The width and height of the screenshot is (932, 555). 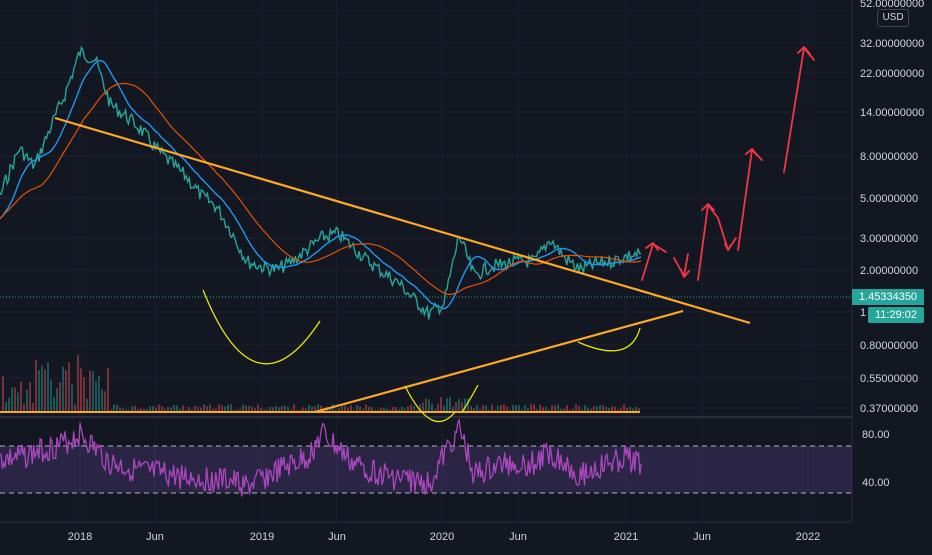 What do you see at coordinates (889, 409) in the screenshot?
I see `price-tick-label: 0.37000000` at bounding box center [889, 409].